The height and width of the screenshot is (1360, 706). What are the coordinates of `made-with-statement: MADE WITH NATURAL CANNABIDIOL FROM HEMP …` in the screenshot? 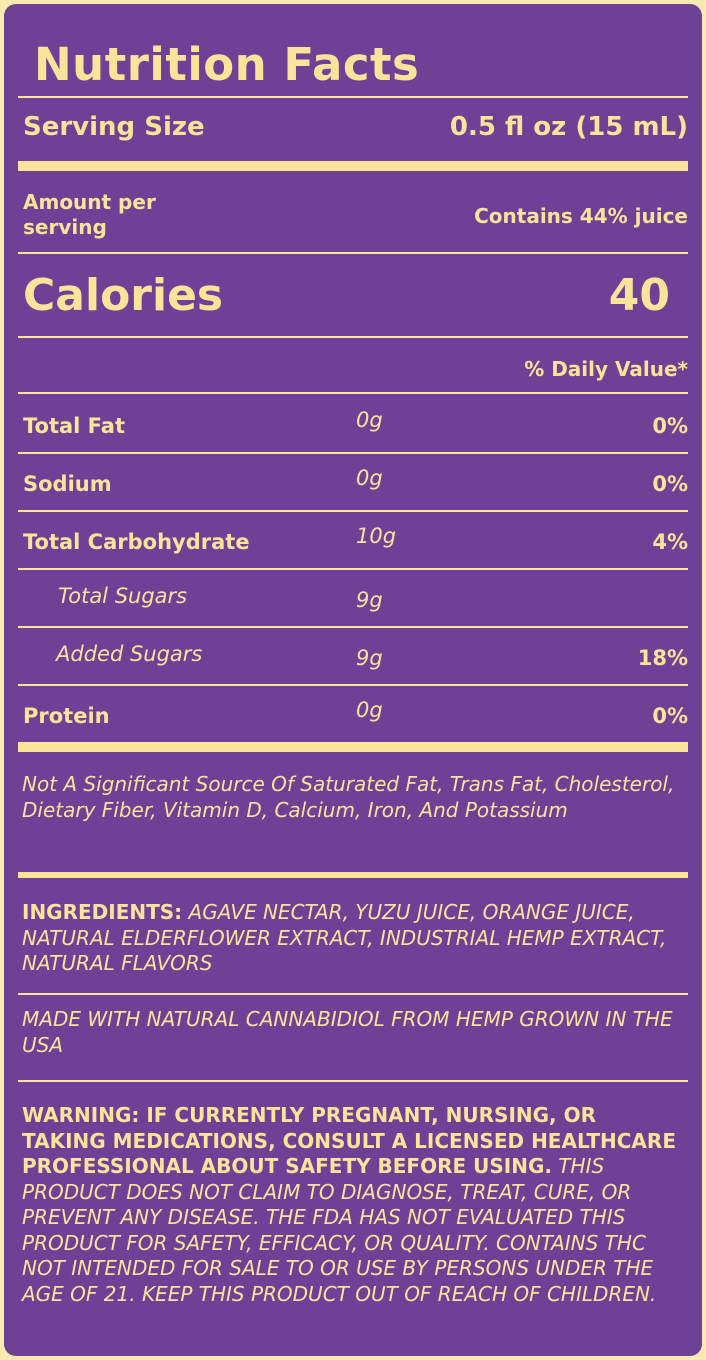 It's located at (347, 1032).